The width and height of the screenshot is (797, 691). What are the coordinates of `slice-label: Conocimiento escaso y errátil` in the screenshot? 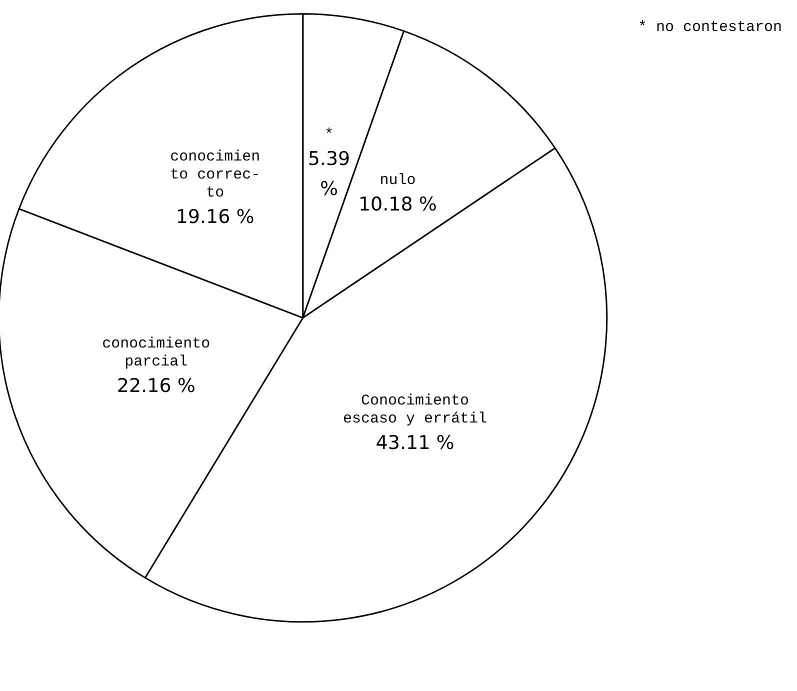 It's located at (415, 410).